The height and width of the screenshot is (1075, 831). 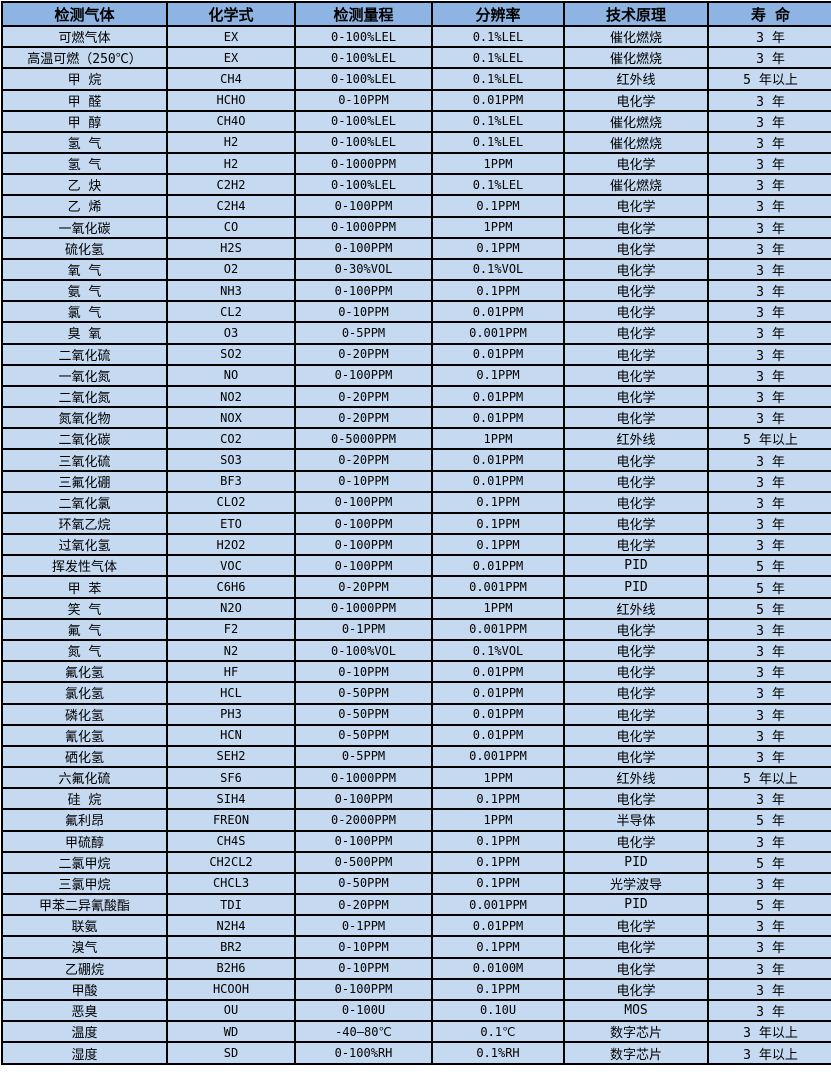 What do you see at coordinates (416, 333) in the screenshot?
I see `table-row: 臭 氧 O3 0-5PPM 0.001PPM 电化学 3 年` at bounding box center [416, 333].